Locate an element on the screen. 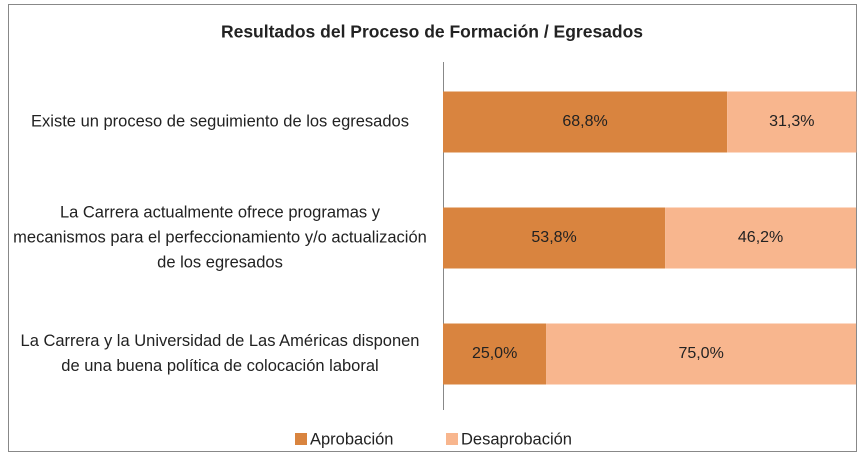  value-label: 68,8% is located at coordinates (584, 121).